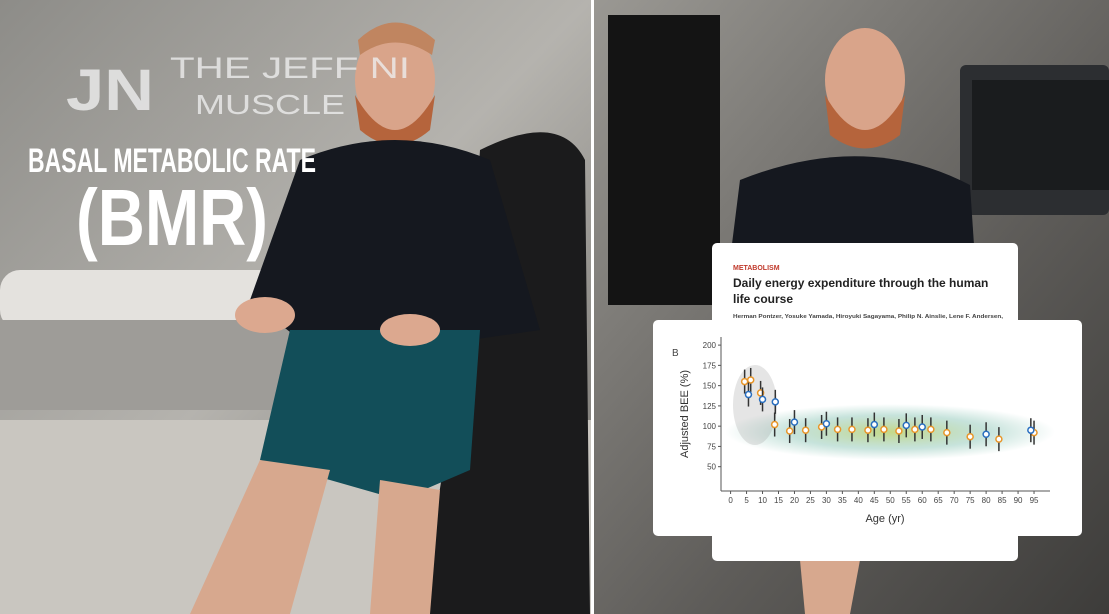 The image size is (1109, 614). I want to click on x-tick-label: 5, so click(746, 500).